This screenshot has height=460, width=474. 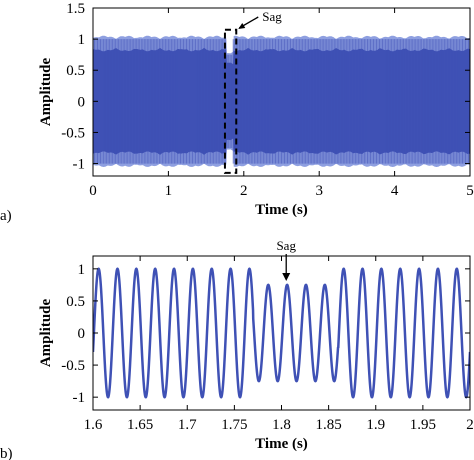 I want to click on x-tick-label: 1.75, so click(x=234, y=425).